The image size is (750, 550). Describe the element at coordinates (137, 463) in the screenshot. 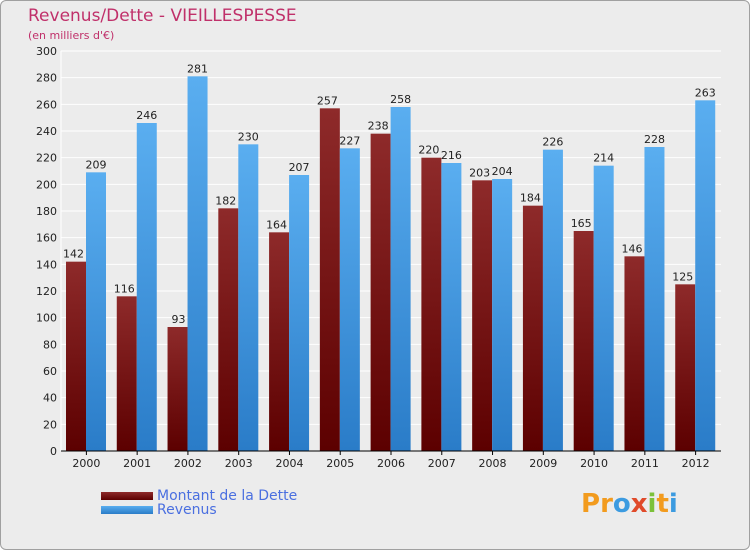

I see `x-tick-label: 2001` at that location.